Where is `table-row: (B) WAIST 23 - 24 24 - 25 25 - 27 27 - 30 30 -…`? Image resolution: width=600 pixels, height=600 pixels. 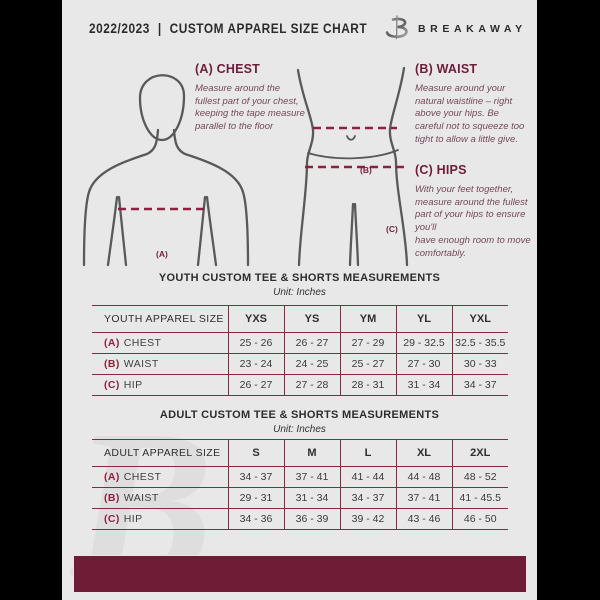
table-row: (B) WAIST 23 - 24 24 - 25 25 - 27 27 - 30 30 -… is located at coordinates (300, 364).